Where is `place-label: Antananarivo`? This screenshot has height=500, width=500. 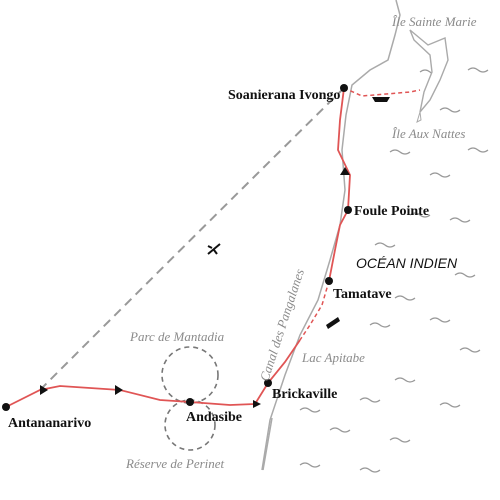
place-label: Antananarivo is located at coordinates (49, 423).